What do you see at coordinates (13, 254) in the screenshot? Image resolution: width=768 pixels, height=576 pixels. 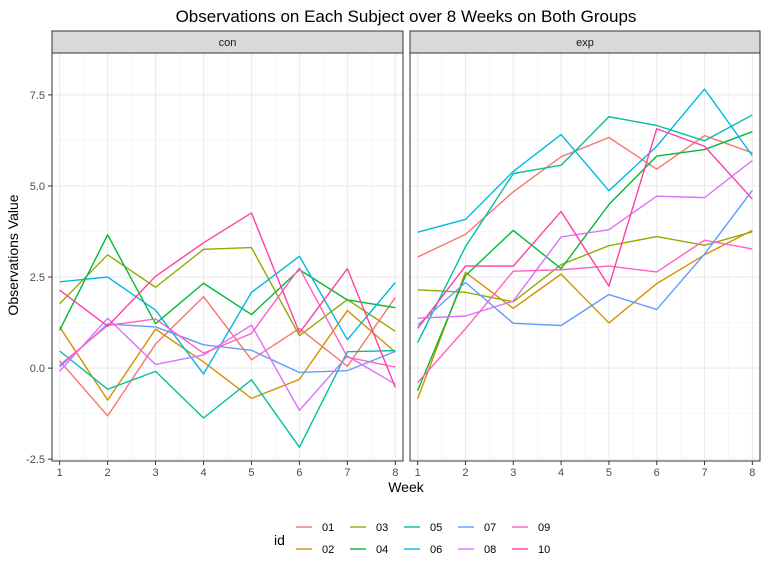 I see `y-axis-title: Observations Value` at bounding box center [13, 254].